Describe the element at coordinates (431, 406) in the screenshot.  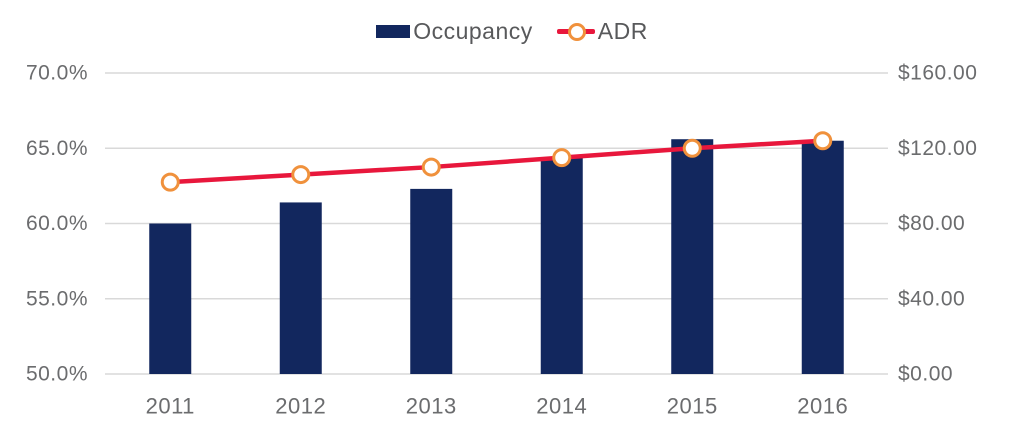
I see `x-axis-label-2013: 2013` at that location.